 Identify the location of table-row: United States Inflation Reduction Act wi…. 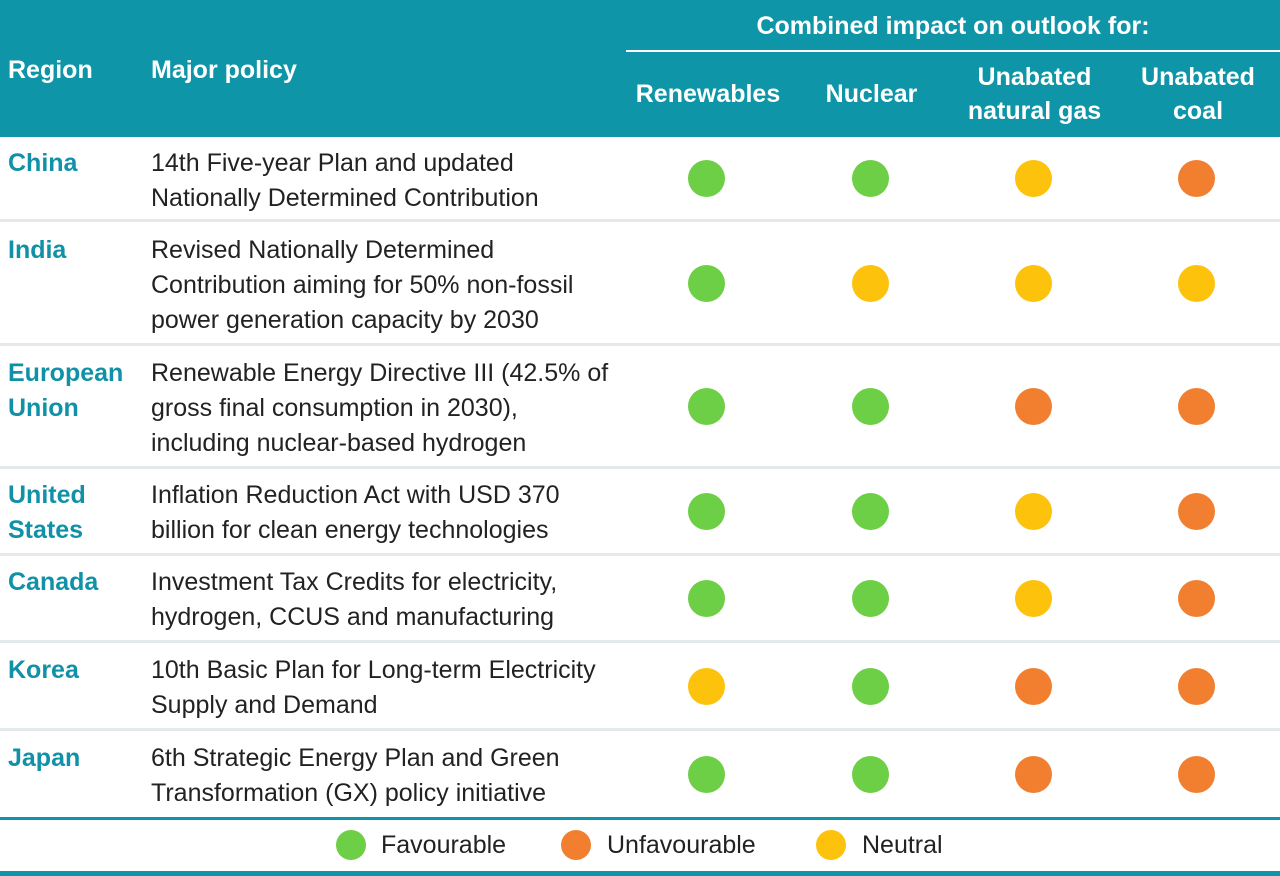
(640, 512).